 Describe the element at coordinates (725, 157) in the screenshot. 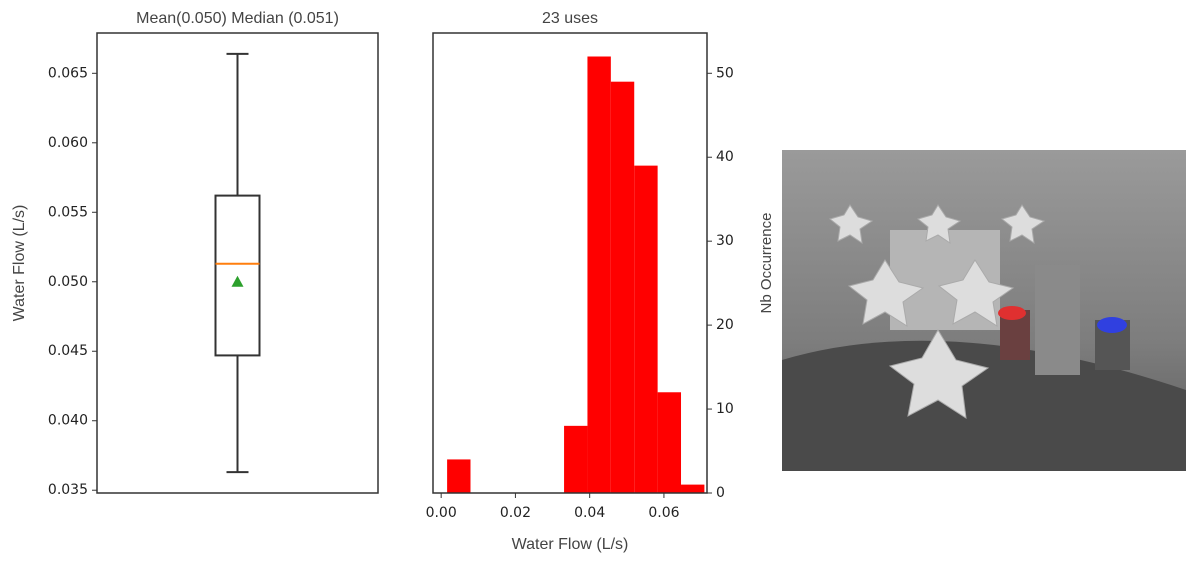

I see `y-tick-label: 40` at that location.